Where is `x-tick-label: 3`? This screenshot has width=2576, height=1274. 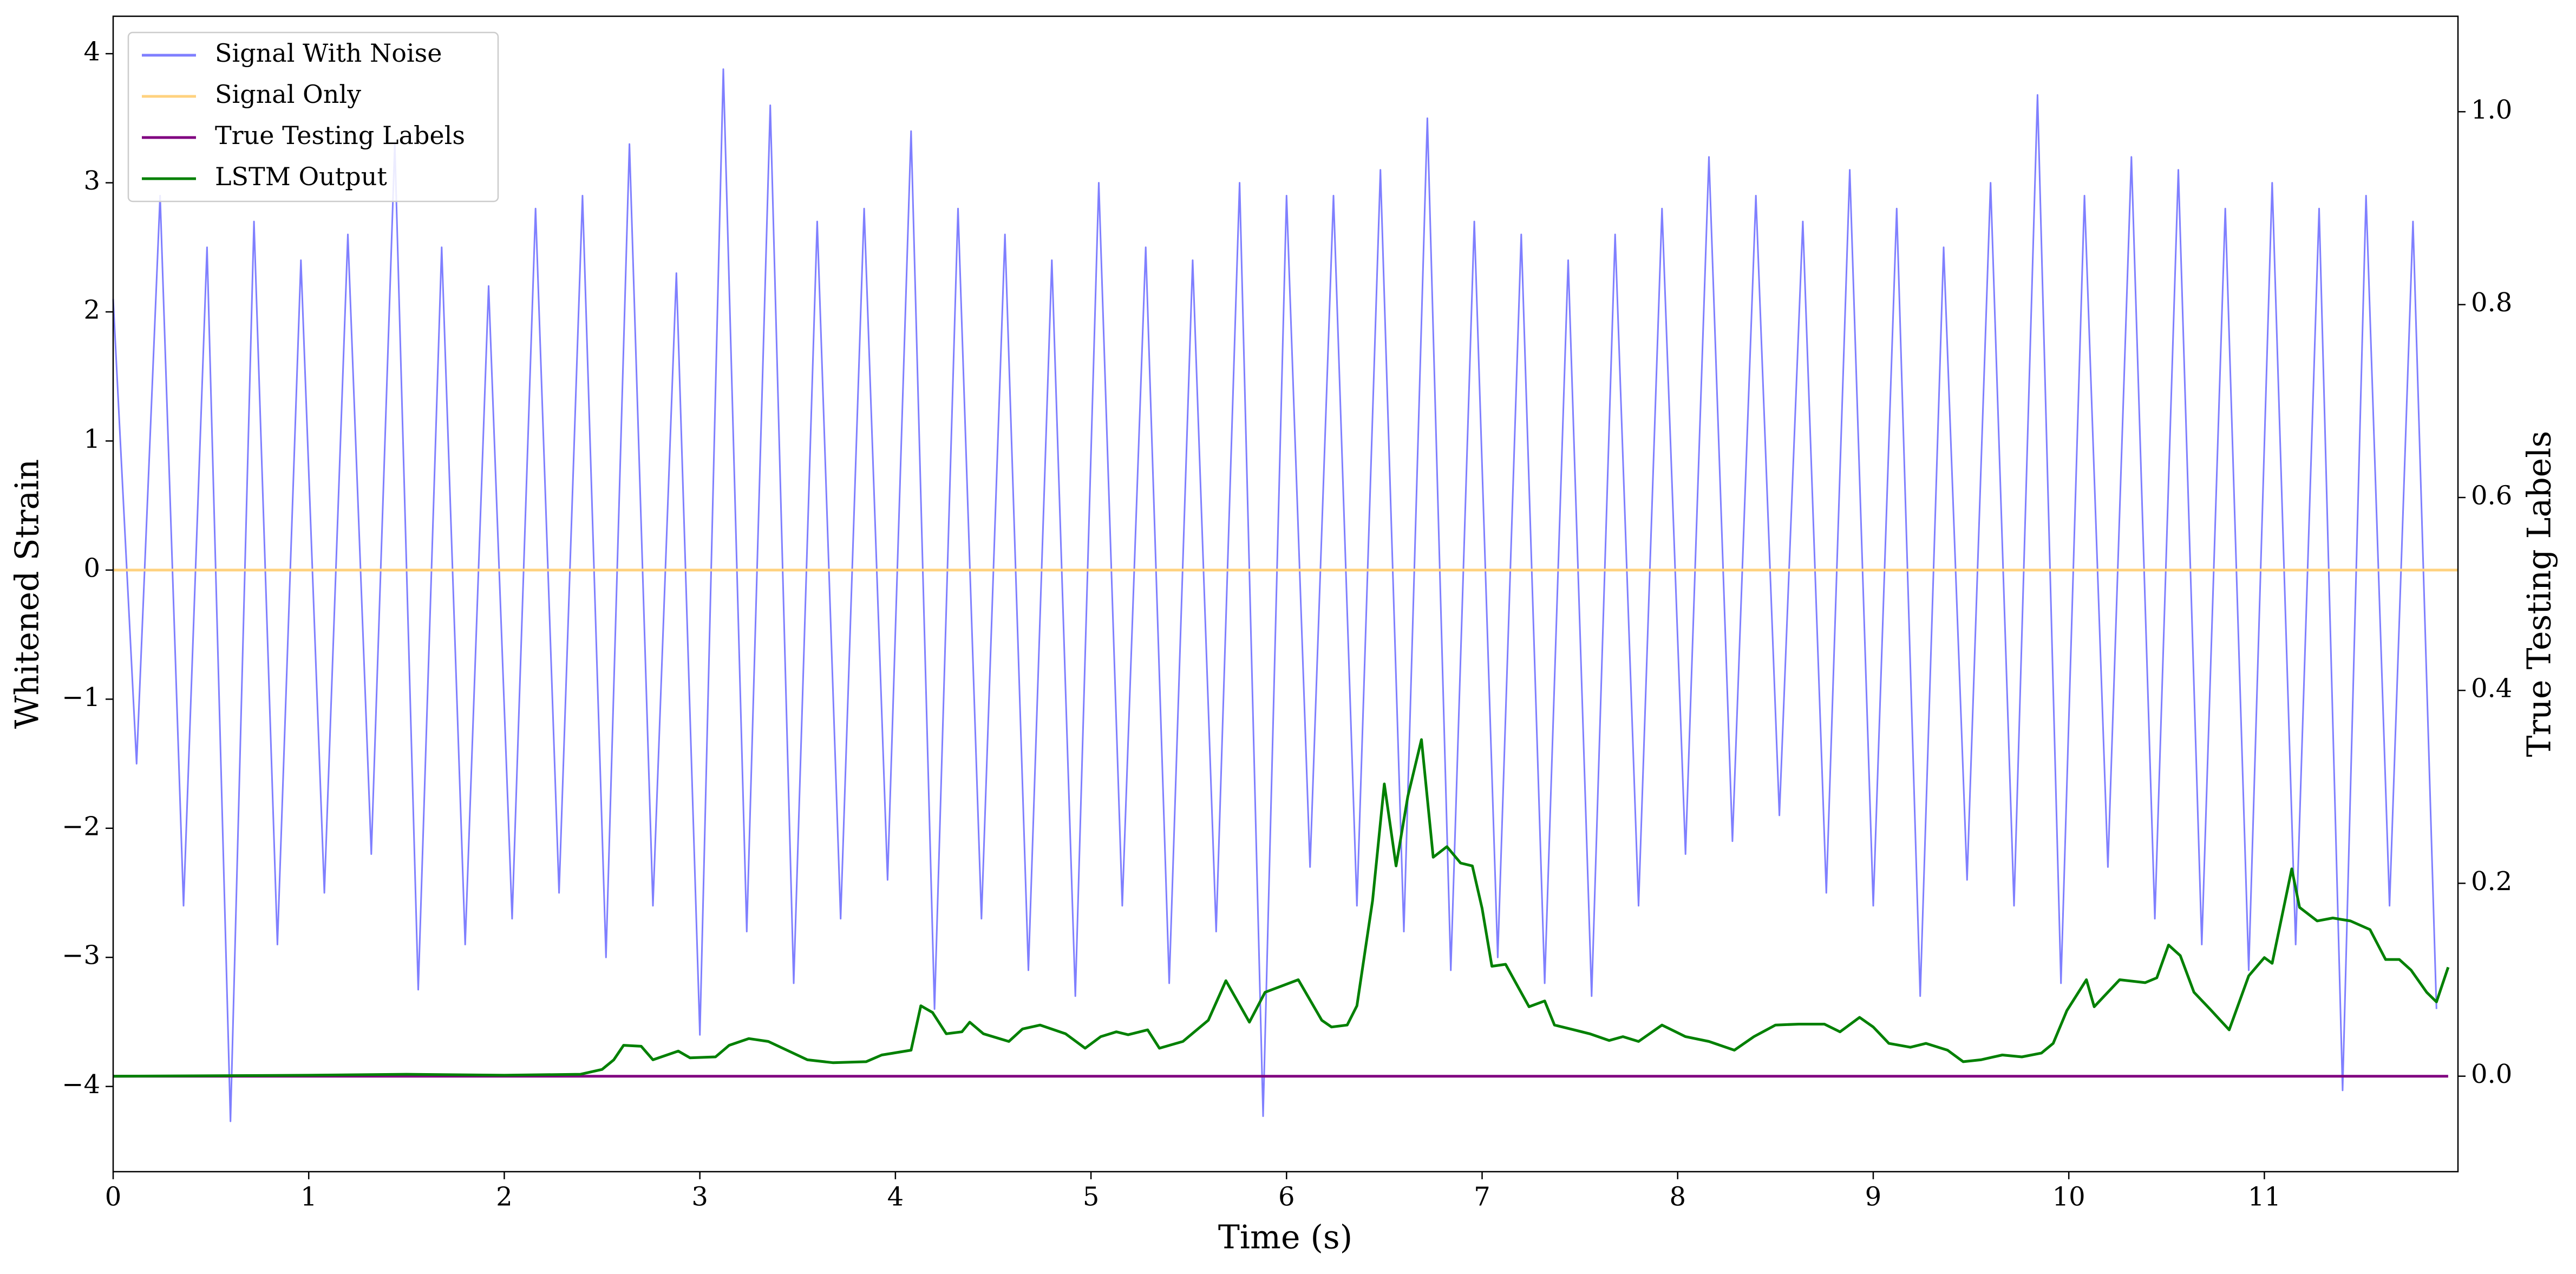
x-tick-label: 3 is located at coordinates (699, 1197).